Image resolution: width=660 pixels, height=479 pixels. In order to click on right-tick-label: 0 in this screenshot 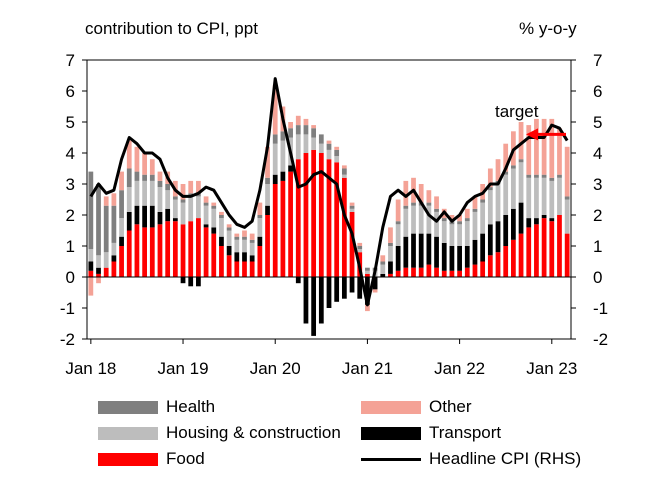, I will do `click(597, 277)`.